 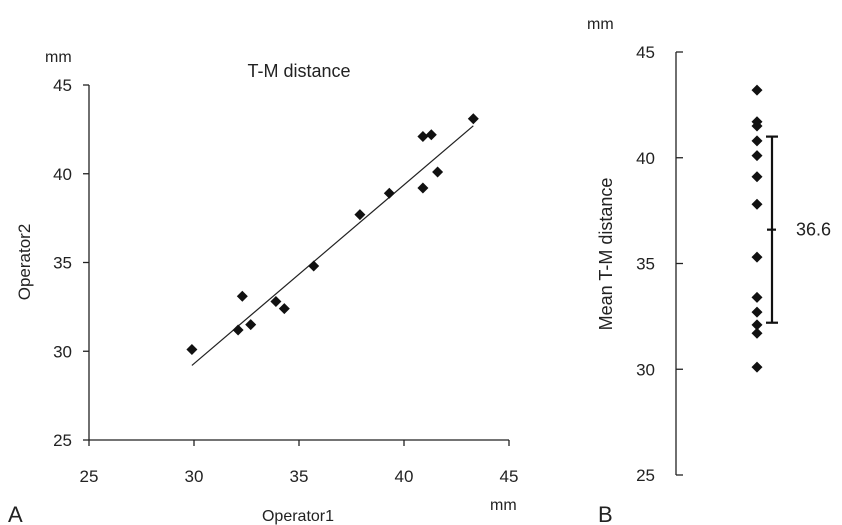 I want to click on panel-a-title: T-M distance, so click(x=298, y=71).